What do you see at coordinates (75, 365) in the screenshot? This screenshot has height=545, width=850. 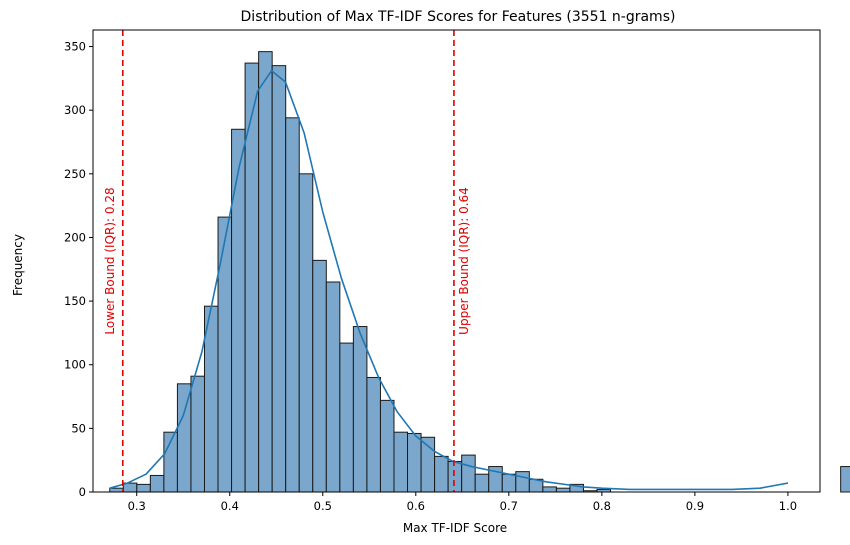 I see `y-tick-label: 100` at bounding box center [75, 365].